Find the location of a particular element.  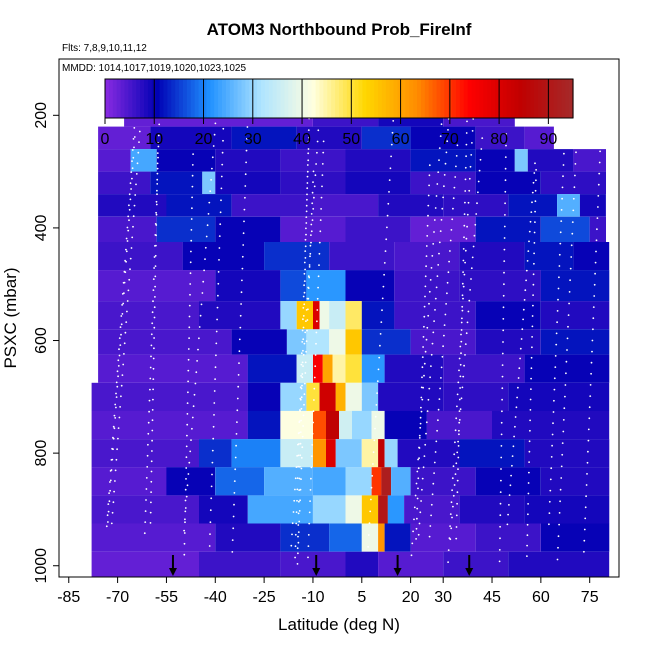

x-tick-label: 60 is located at coordinates (541, 597).